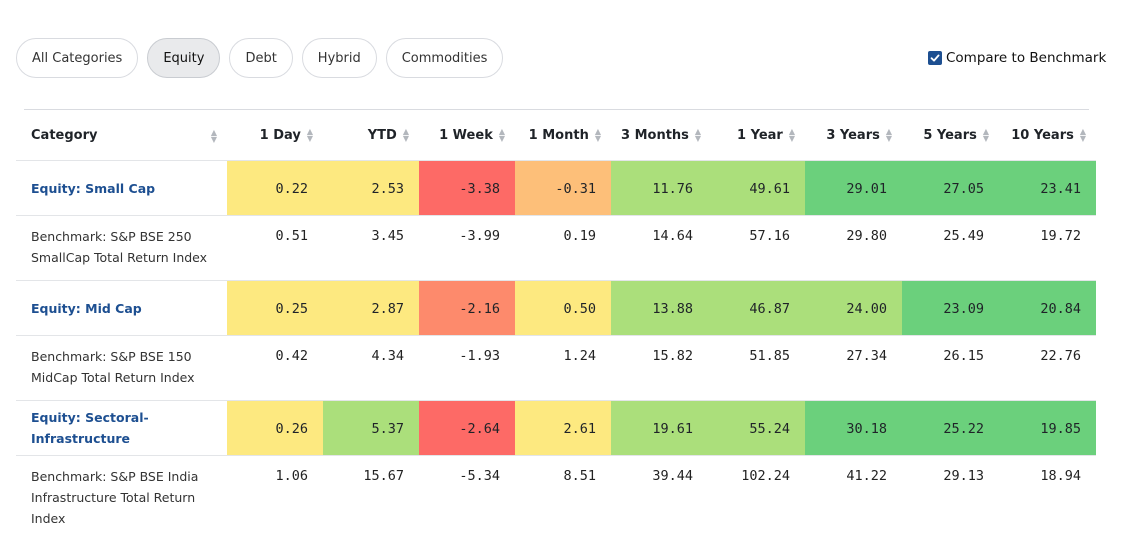 The width and height of the screenshot is (1129, 533). Describe the element at coordinates (950, 492) in the screenshot. I see `return-cell-5-years: 29.13` at that location.